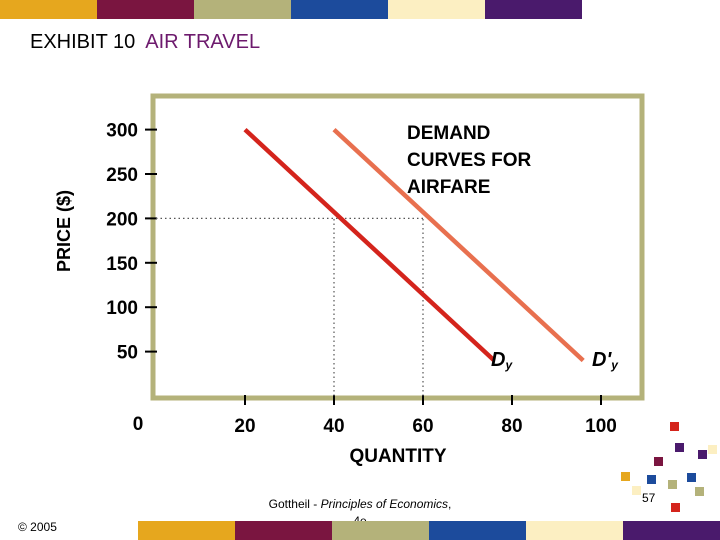 The image size is (720, 540). Describe the element at coordinates (244, 426) in the screenshot. I see `x-tick-label: 20` at that location.